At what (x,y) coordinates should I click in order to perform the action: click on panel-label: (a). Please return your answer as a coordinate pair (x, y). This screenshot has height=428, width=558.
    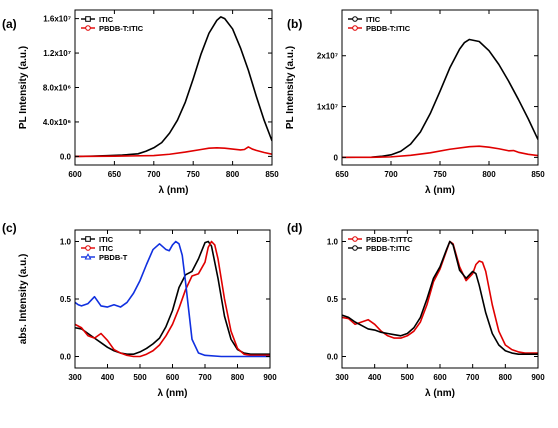
    Looking at the image, I should click on (9, 24).